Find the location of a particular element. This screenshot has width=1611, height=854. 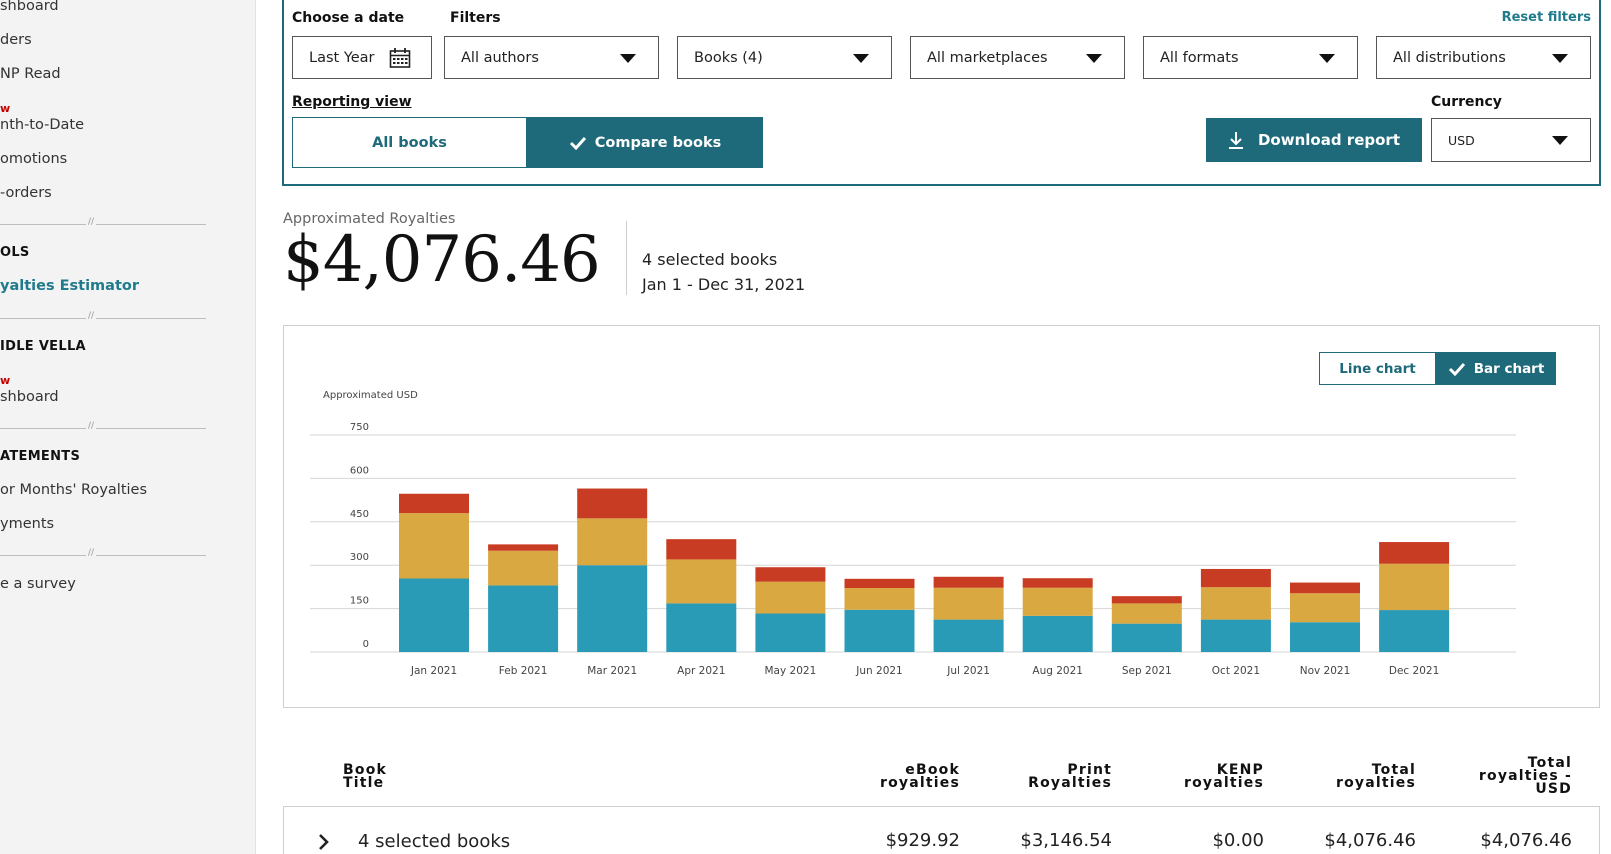

x-tick-label: Dec 2021 is located at coordinates (1414, 671).